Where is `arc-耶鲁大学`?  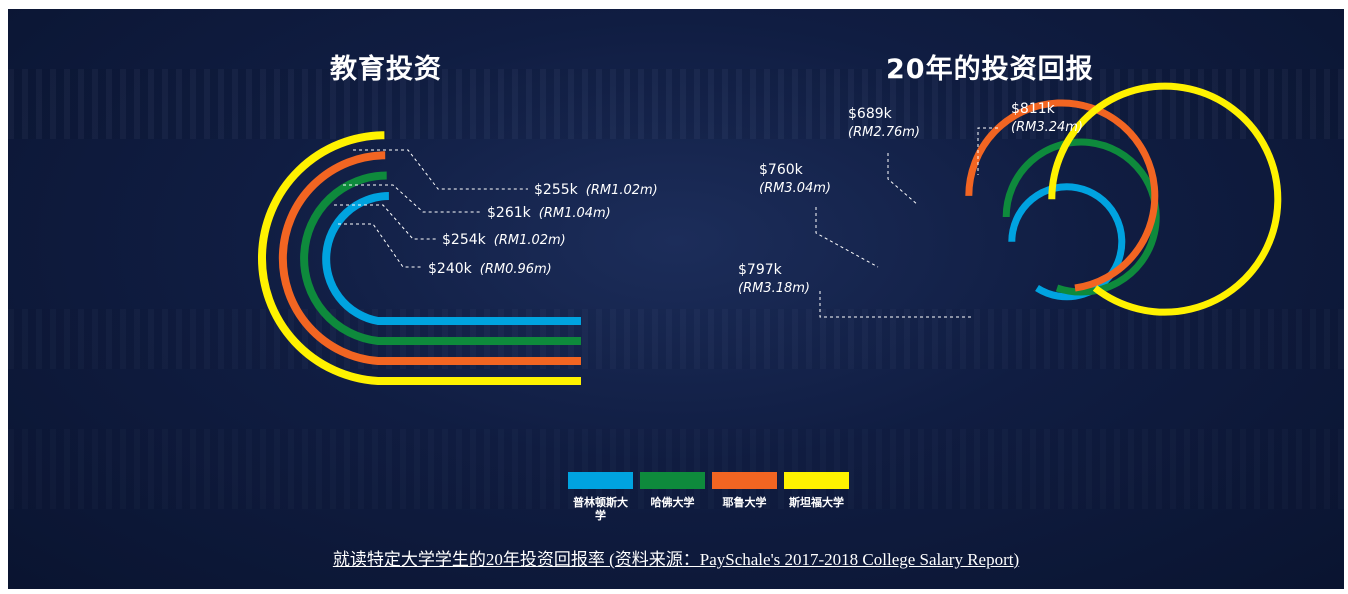 arc-耶鲁大学 is located at coordinates (1062, 195).